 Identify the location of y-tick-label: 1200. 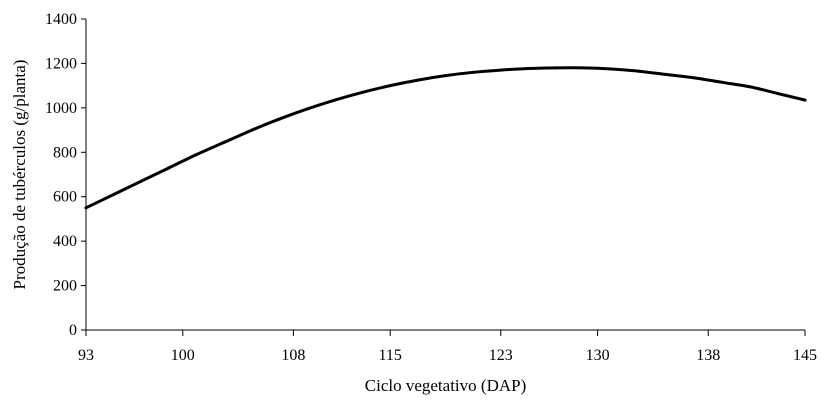
(61, 63).